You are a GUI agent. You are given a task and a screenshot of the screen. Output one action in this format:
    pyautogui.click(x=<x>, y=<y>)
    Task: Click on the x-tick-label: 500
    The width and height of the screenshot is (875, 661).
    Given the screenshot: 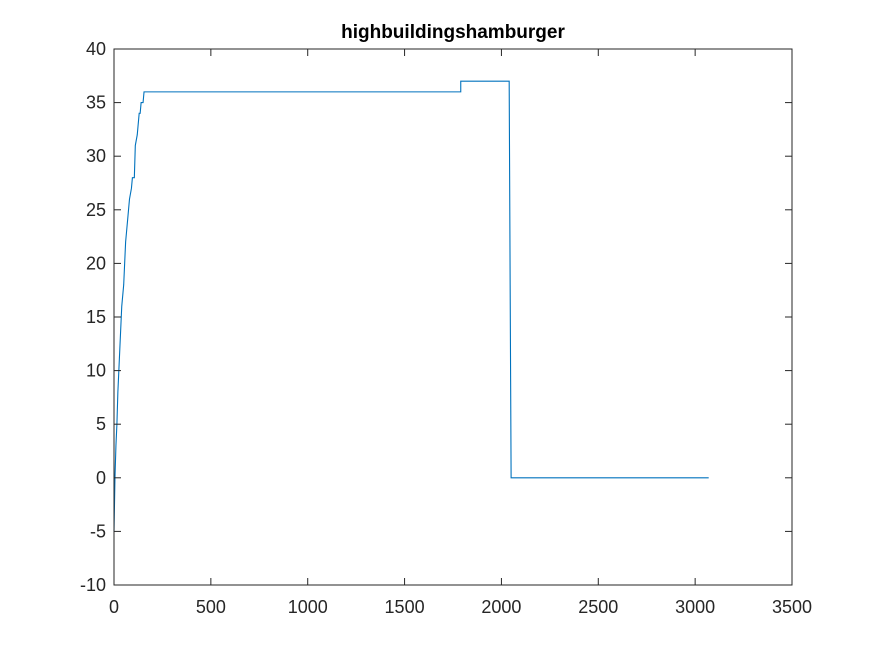 What is the action you would take?
    pyautogui.click(x=211, y=607)
    